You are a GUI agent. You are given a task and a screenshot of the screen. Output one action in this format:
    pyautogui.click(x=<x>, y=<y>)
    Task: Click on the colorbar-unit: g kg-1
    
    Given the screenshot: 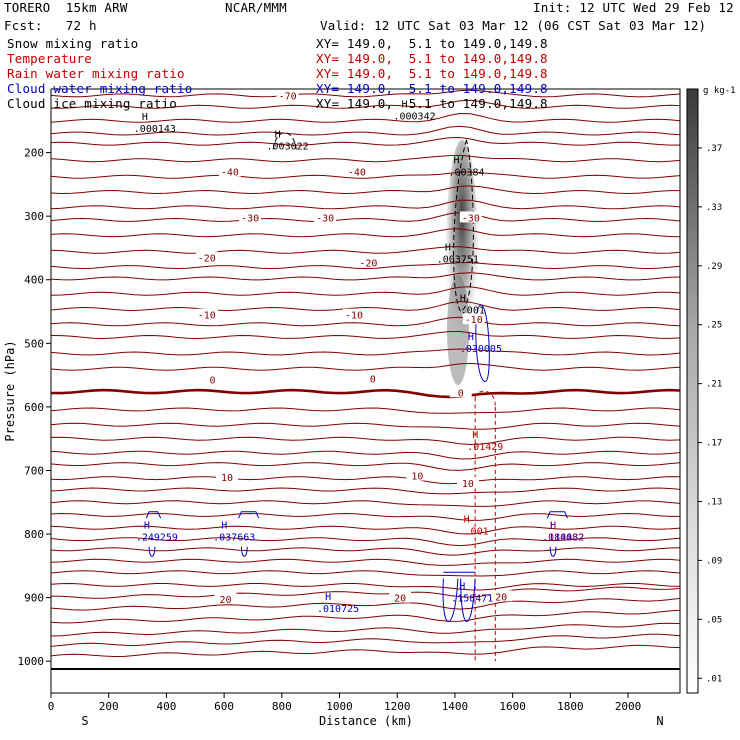 What is the action you would take?
    pyautogui.click(x=719, y=91)
    